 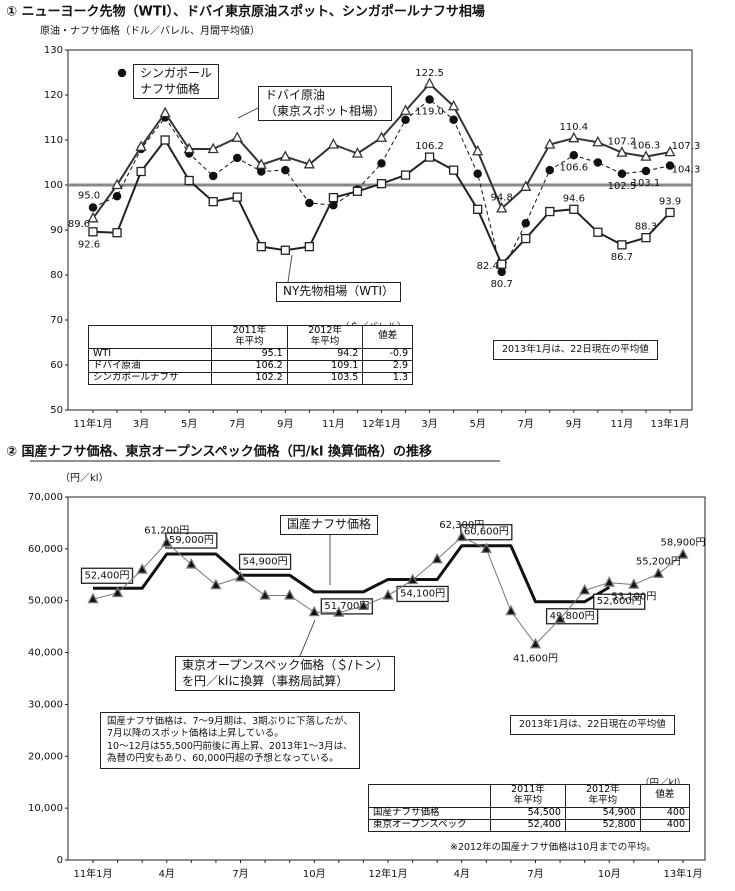 What do you see at coordinates (122, 73) in the screenshot?
I see `legend-marker` at bounding box center [122, 73].